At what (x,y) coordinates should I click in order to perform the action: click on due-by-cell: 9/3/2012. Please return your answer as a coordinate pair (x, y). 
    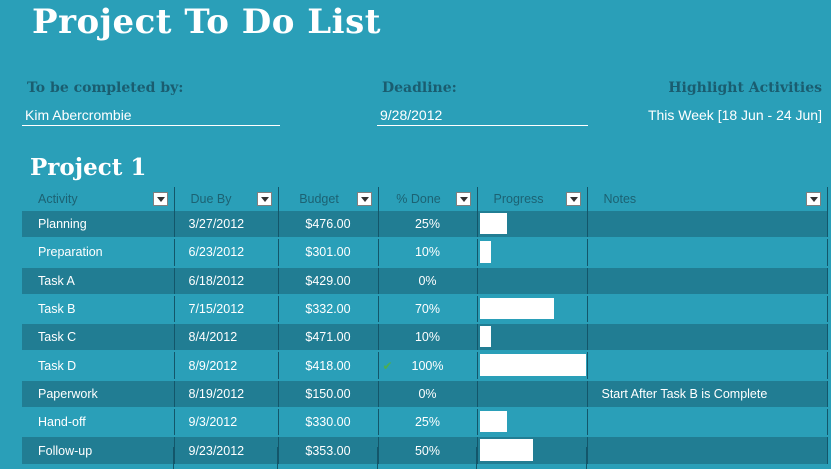
    Looking at the image, I should click on (226, 423).